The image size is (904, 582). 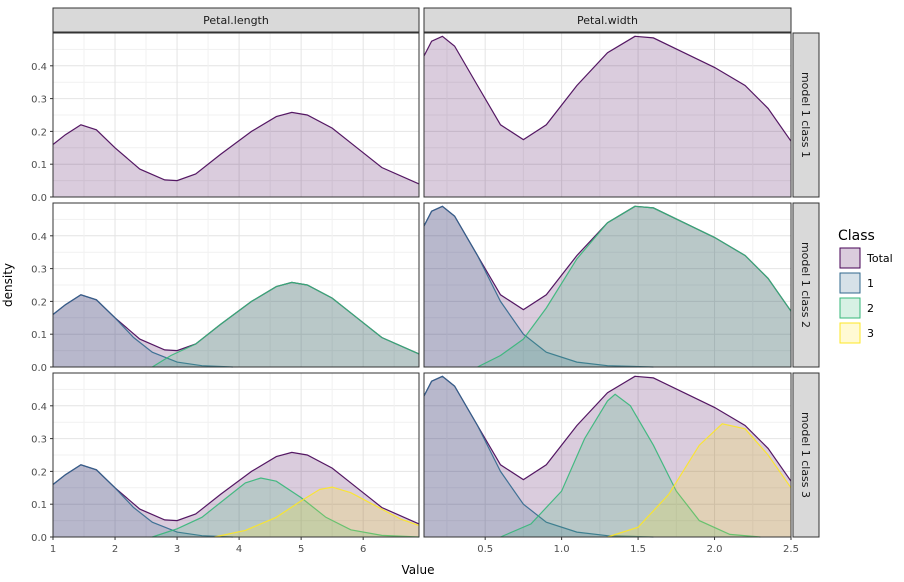 I want to click on facet-strip-petal-length, so click(x=236, y=20).